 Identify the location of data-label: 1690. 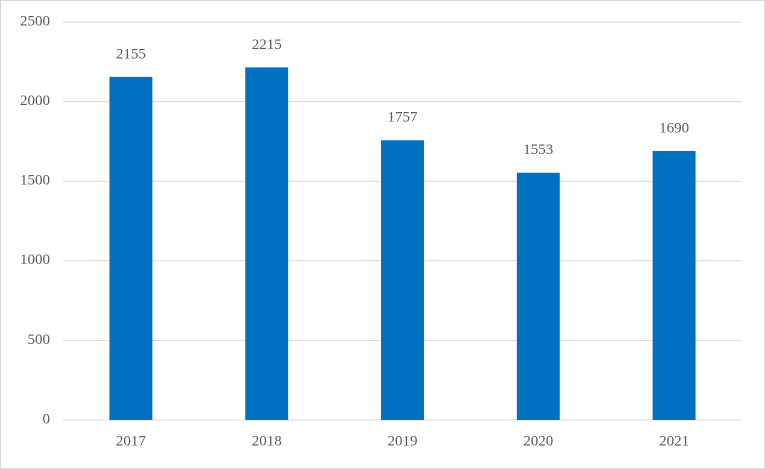
(674, 128).